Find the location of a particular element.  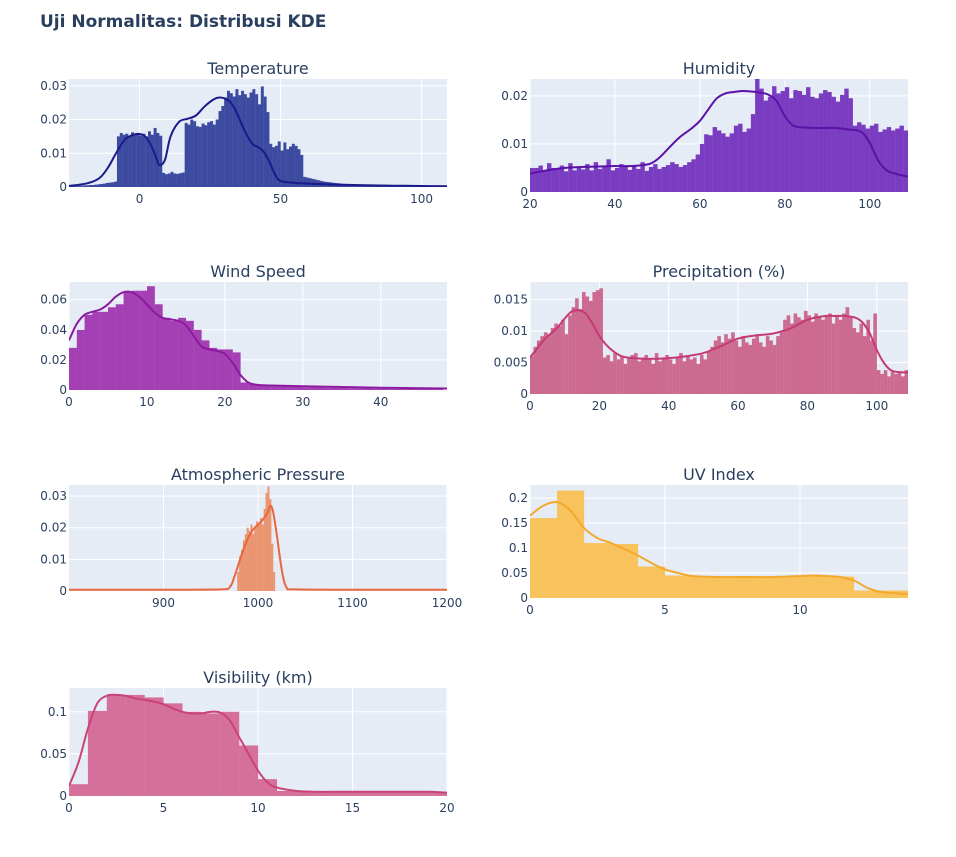

x-tick-label: 1200 is located at coordinates (447, 603).